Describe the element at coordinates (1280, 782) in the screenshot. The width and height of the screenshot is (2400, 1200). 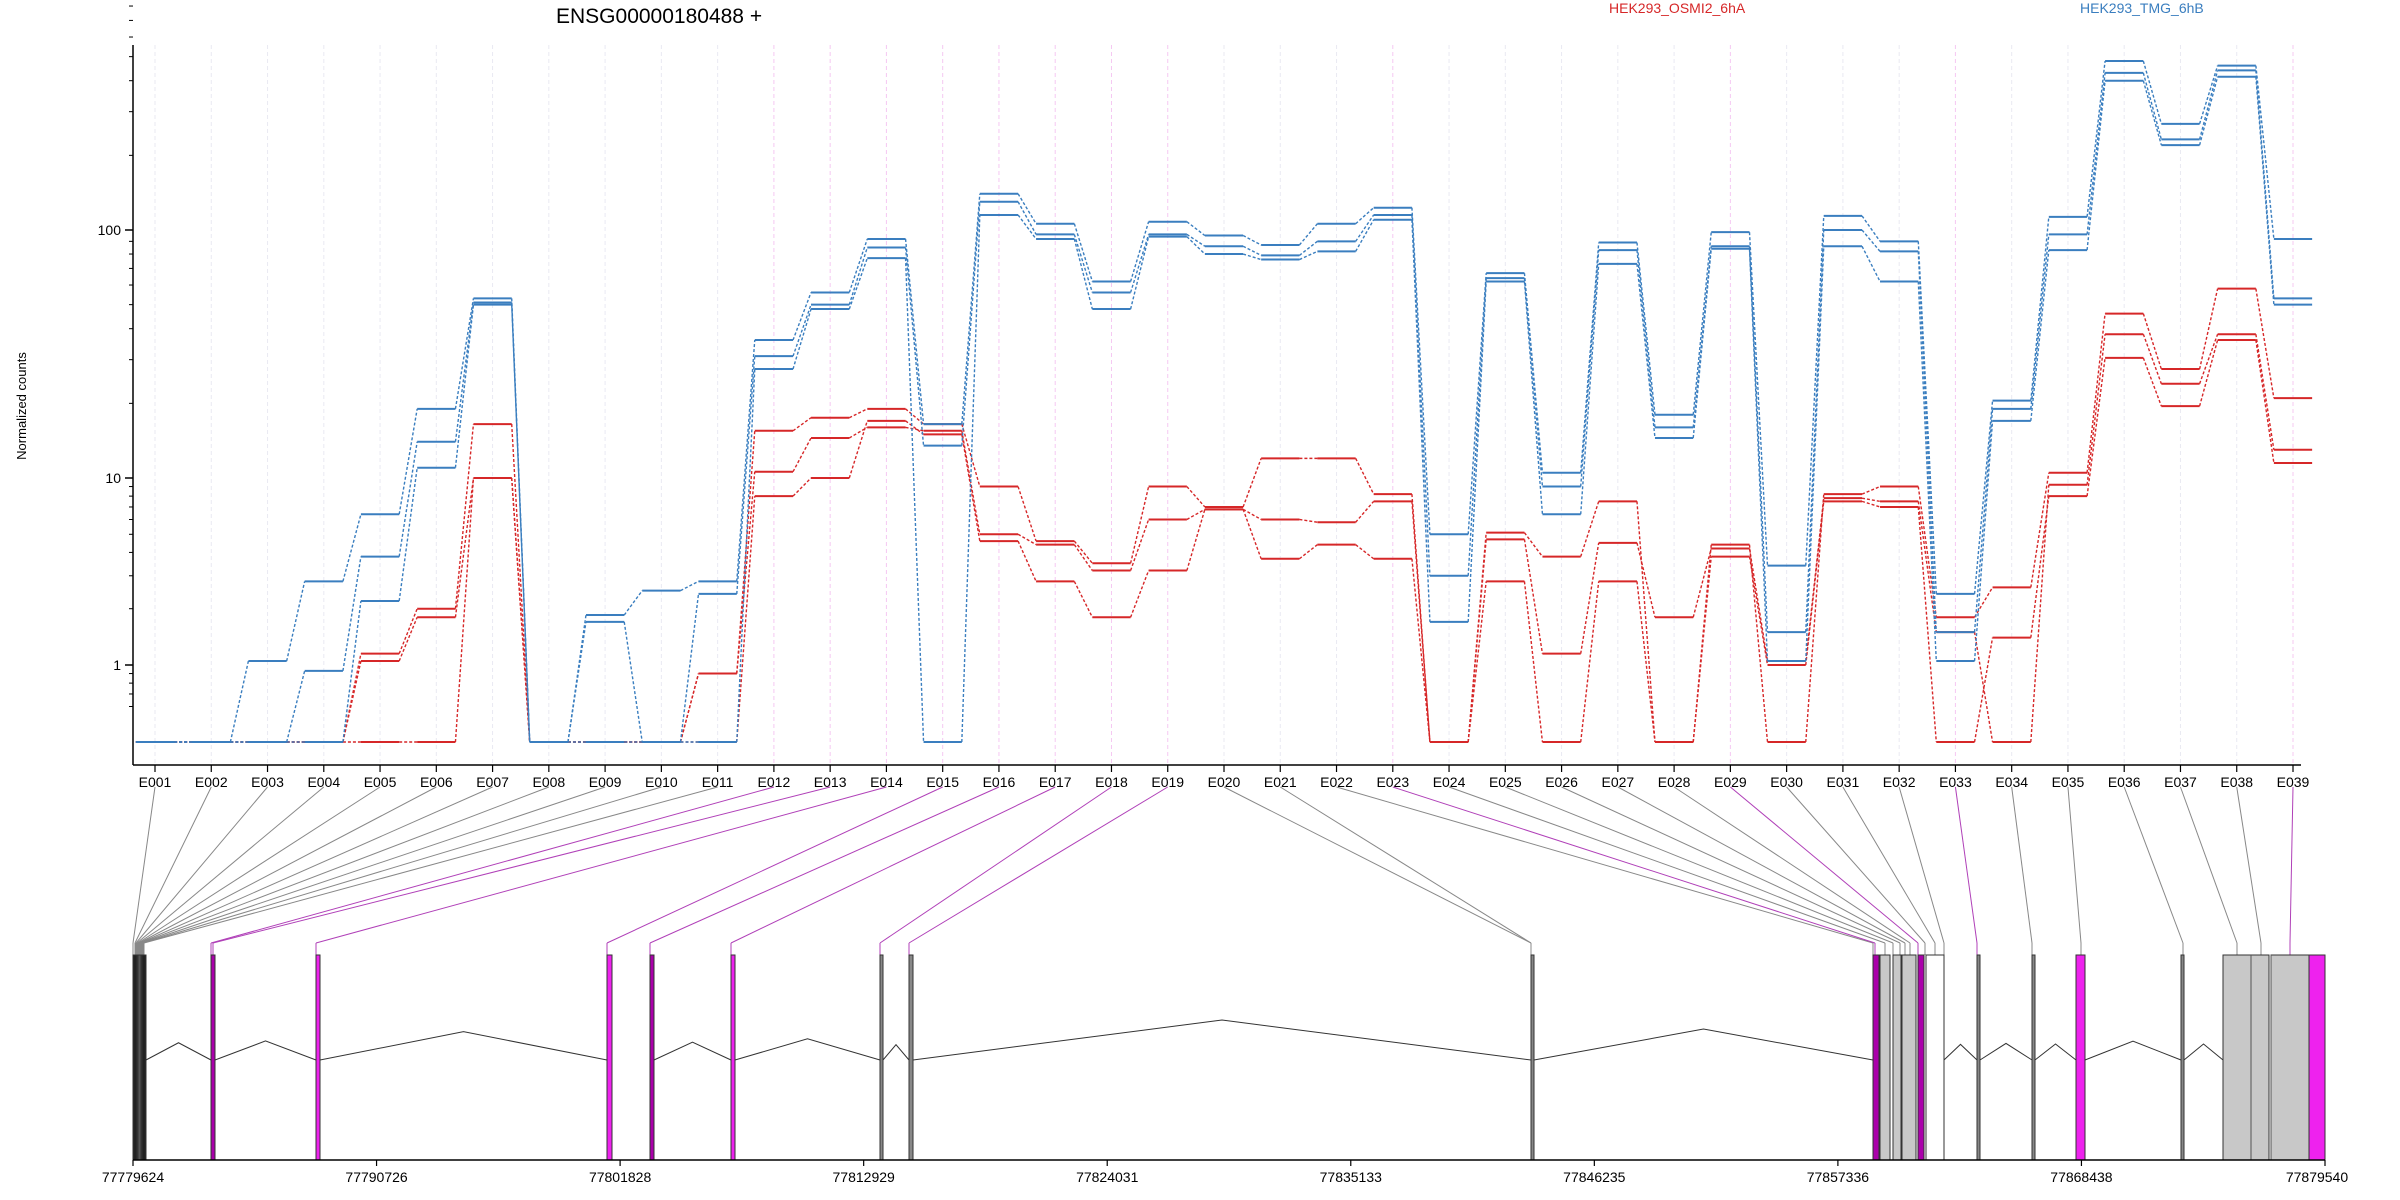
I see `x-tick-label: E021` at that location.